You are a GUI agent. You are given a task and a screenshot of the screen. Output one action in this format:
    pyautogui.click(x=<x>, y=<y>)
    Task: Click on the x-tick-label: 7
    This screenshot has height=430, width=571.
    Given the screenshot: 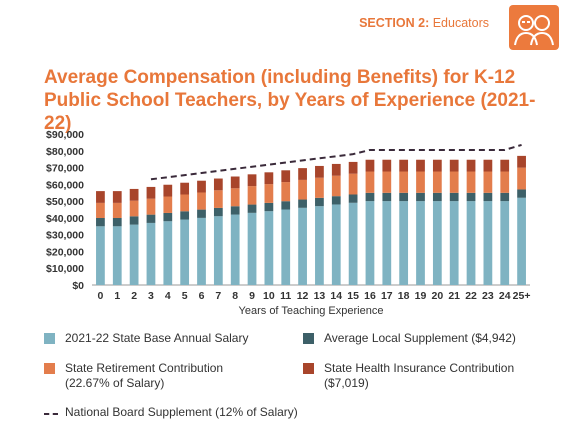 What is the action you would take?
    pyautogui.click(x=218, y=296)
    